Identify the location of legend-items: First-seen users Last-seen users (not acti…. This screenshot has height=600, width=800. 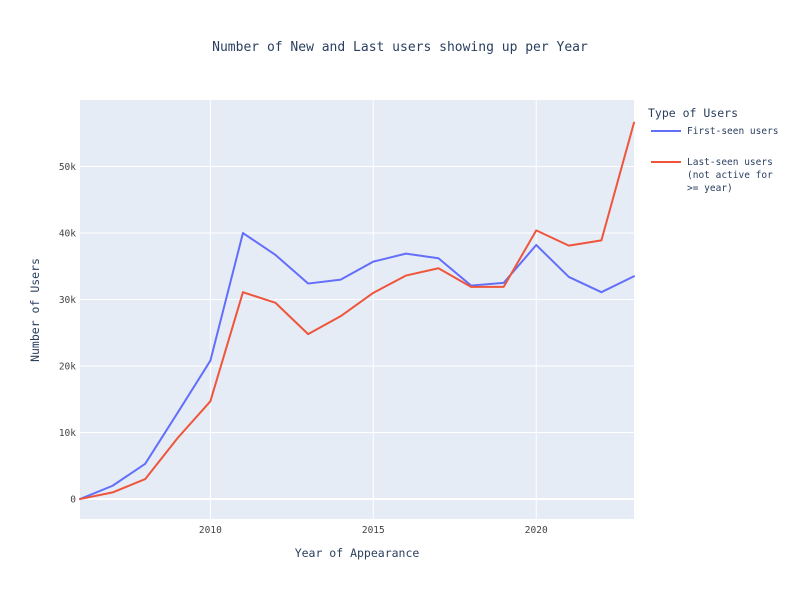
(715, 160).